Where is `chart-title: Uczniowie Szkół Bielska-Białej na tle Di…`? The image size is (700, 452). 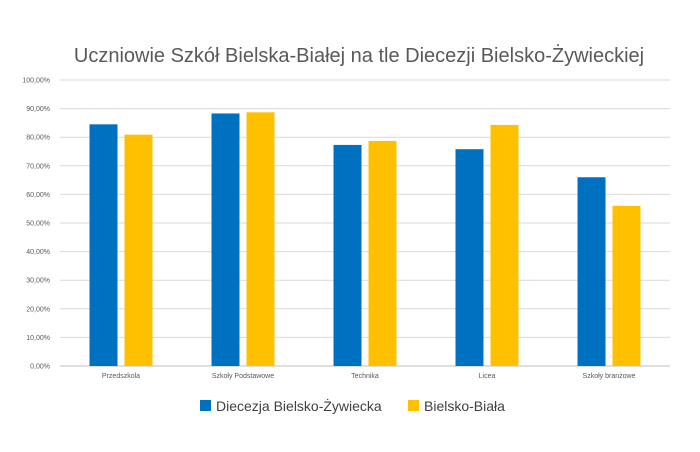 chart-title: Uczniowie Szkół Bielska-Białej na tle Di… is located at coordinates (359, 55).